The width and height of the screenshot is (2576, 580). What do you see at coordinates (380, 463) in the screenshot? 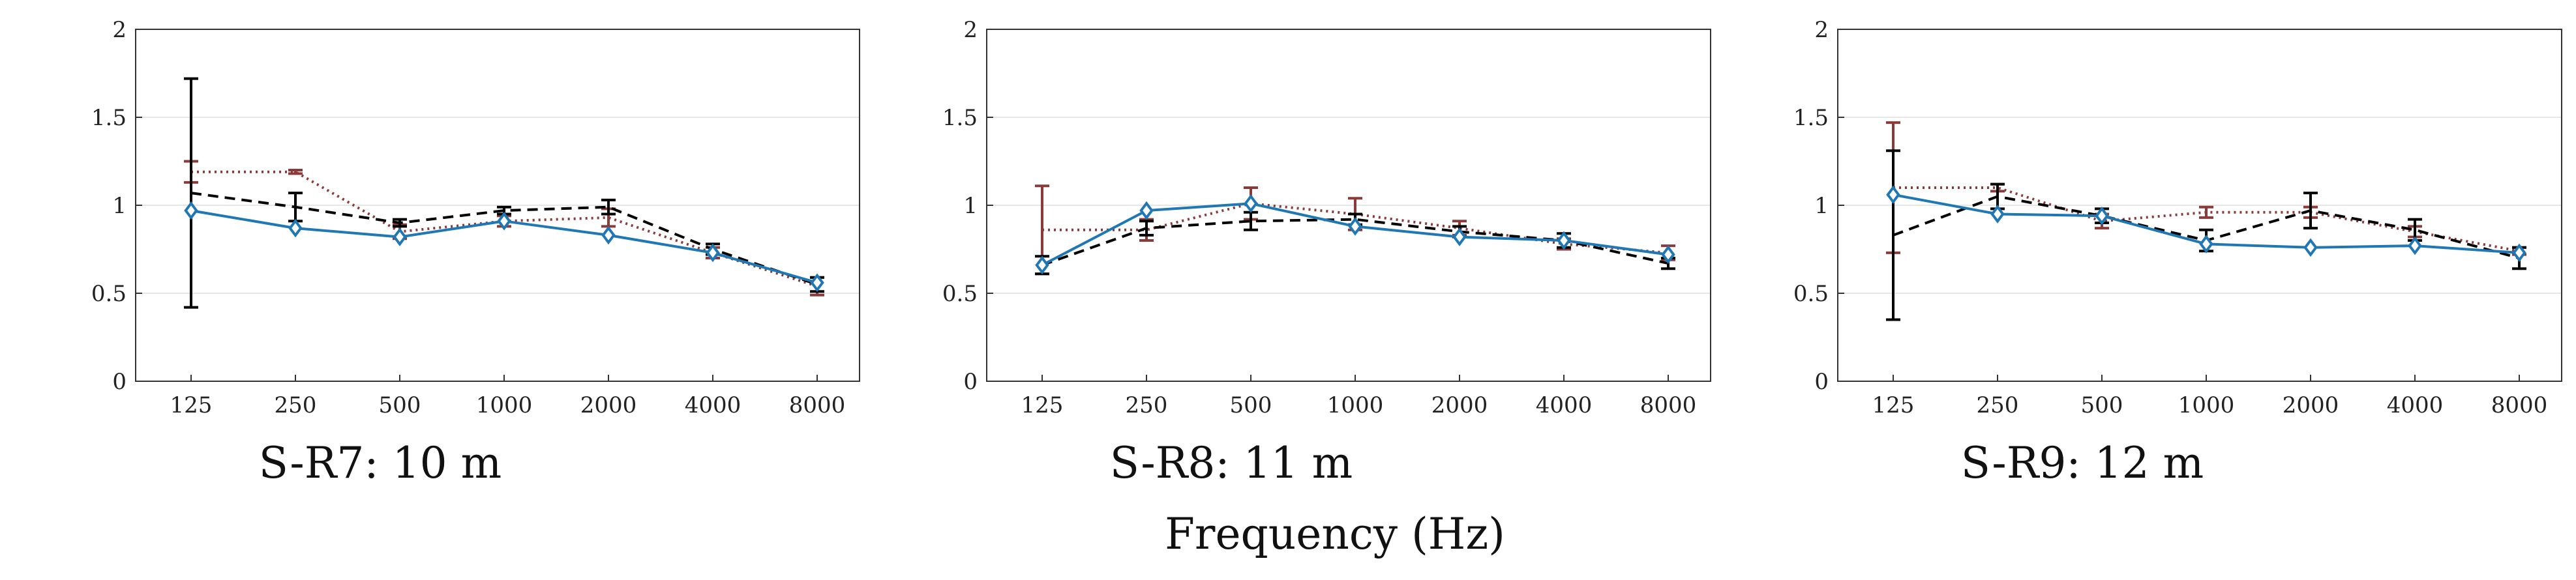
I see `chart-title: S-R7: 10 m` at bounding box center [380, 463].